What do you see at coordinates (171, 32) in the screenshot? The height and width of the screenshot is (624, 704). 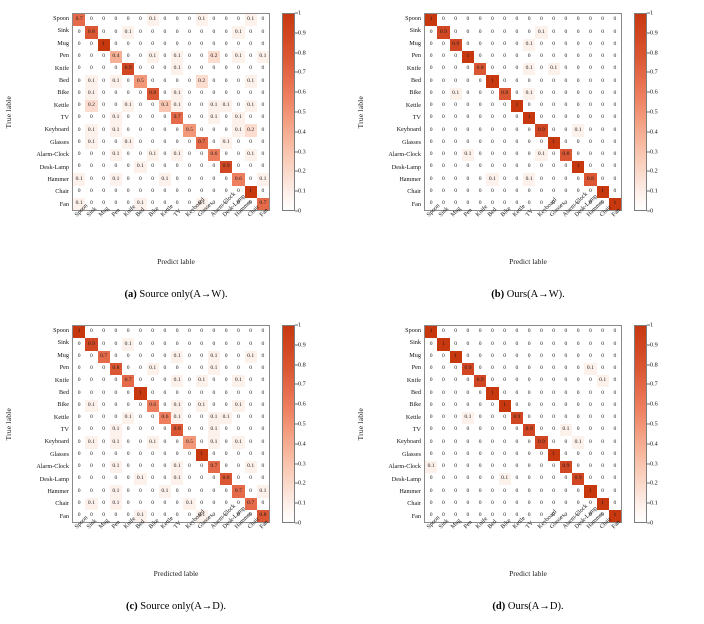 I see `heatmap-row: 0 0.8 0 0 0.1 0 0 0 0 0 0 0 0 0.1 0 0` at bounding box center [171, 32].